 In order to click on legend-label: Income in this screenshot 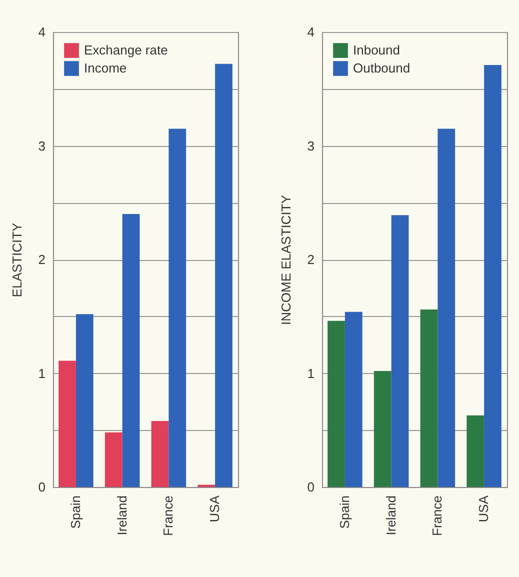, I will do `click(105, 68)`.